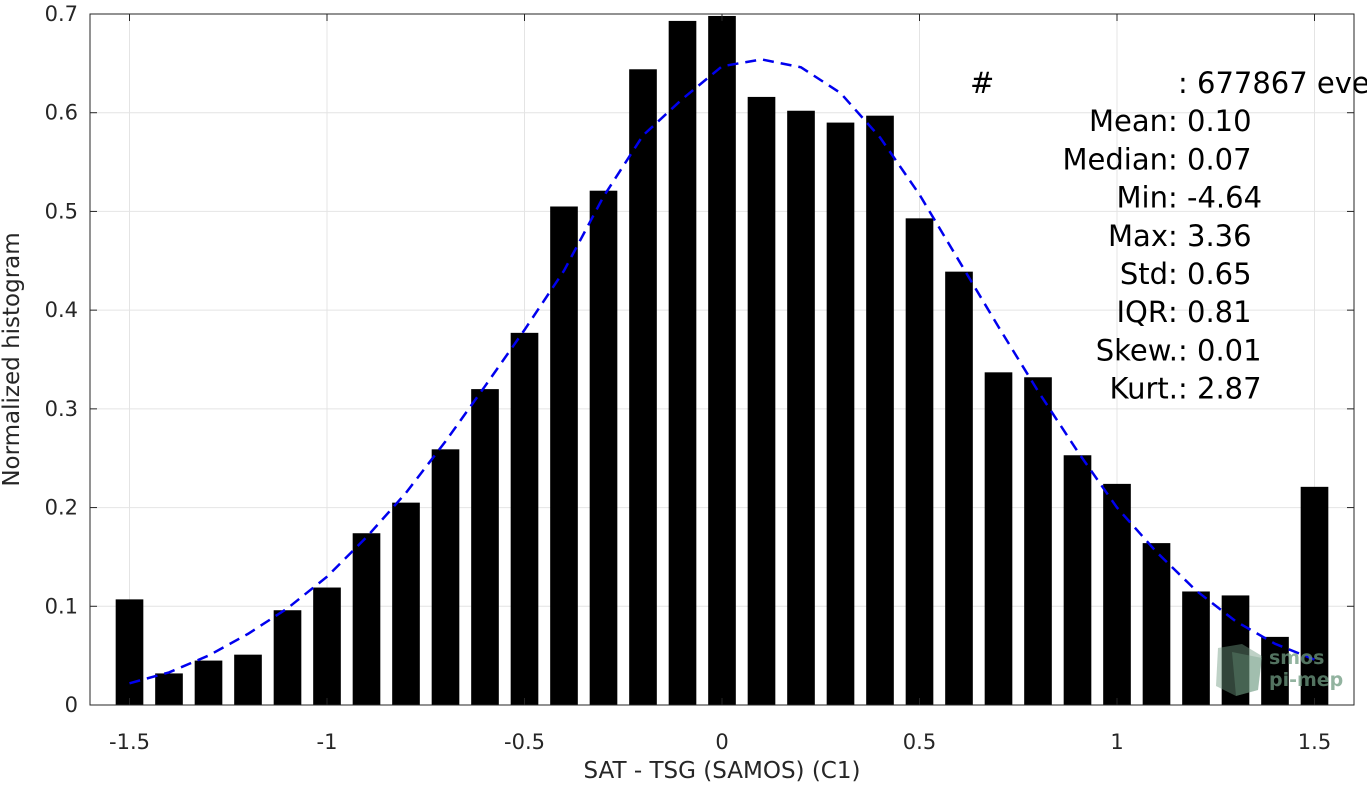 The image size is (1367, 785). I want to click on y-tick-label: 0.4, so click(61, 310).